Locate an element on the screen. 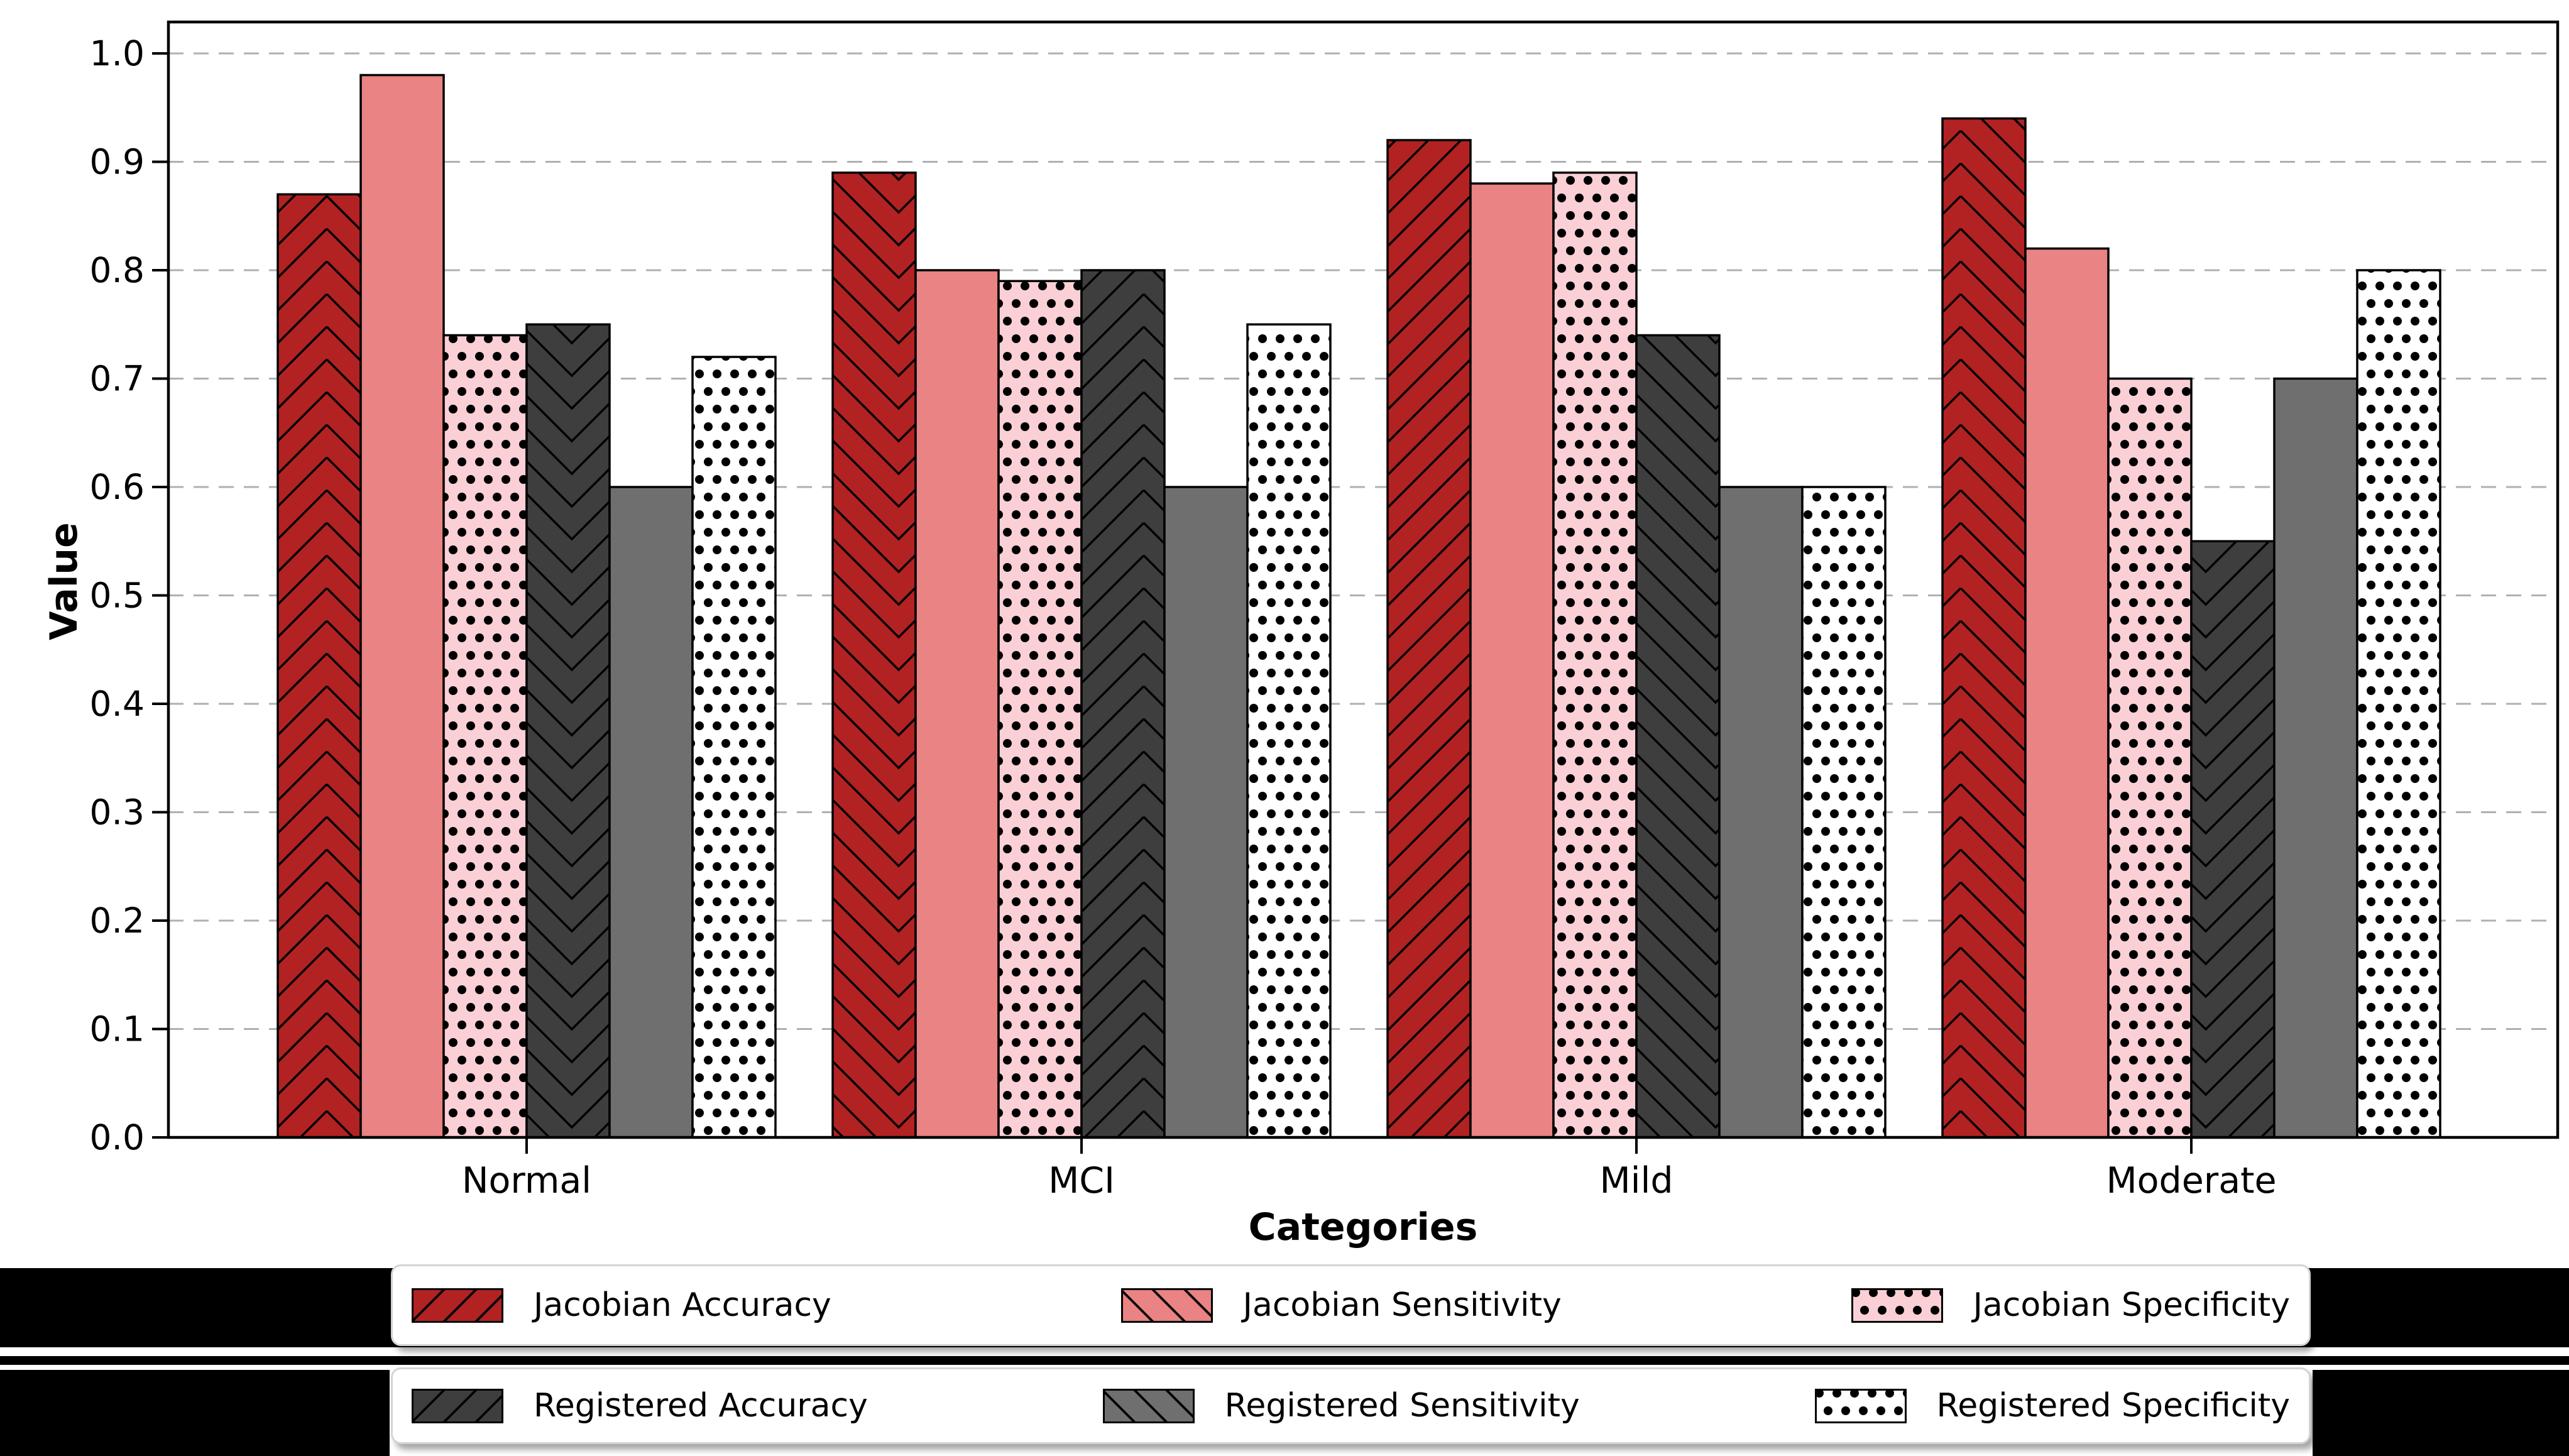  x-axis-label: Categories is located at coordinates (1363, 1227).